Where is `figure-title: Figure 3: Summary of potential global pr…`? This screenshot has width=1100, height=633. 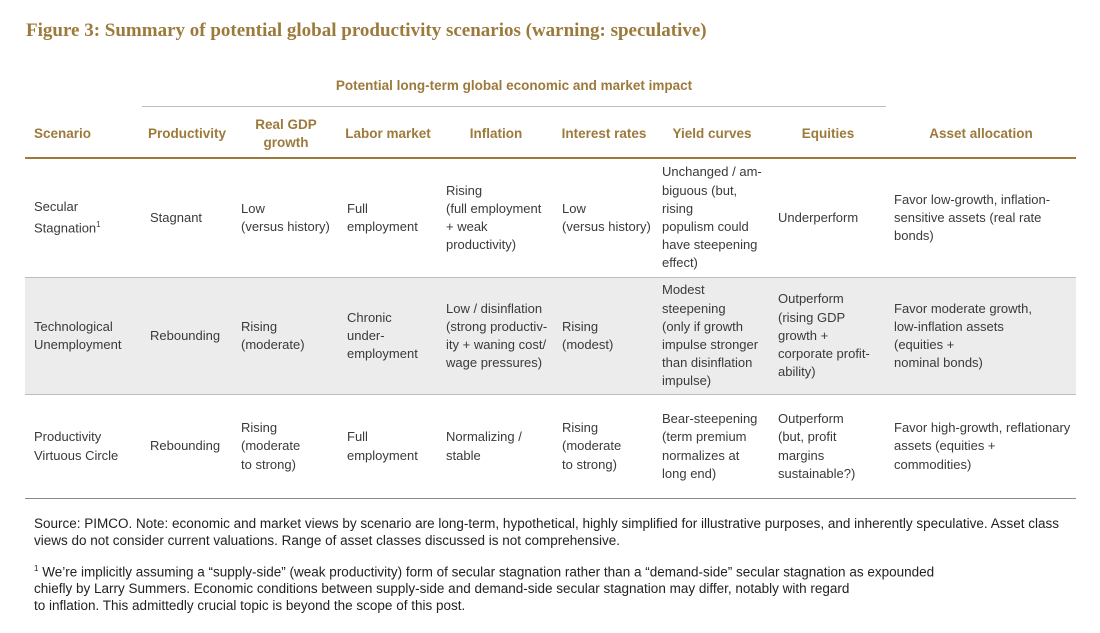
figure-title: Figure 3: Summary of potential global pr… is located at coordinates (366, 30).